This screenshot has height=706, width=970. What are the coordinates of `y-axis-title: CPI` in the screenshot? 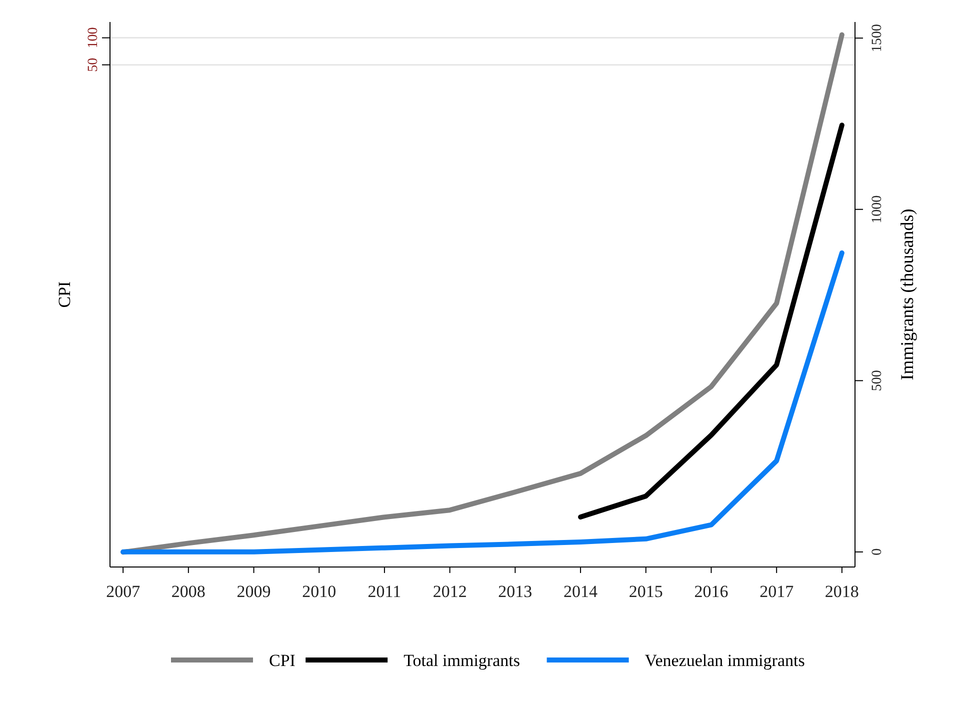 It's located at (64, 294).